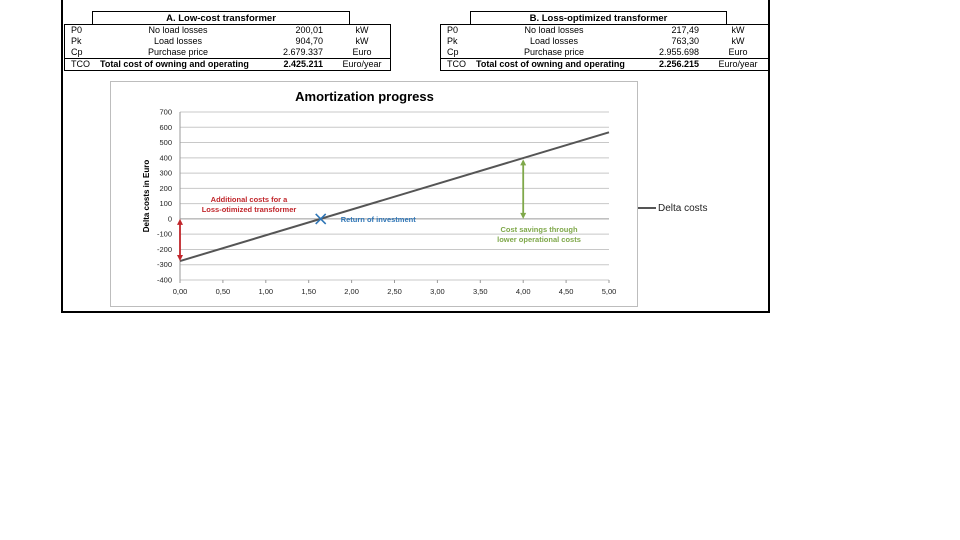 The image size is (960, 540). Describe the element at coordinates (678, 64) in the screenshot. I see `row-value: 2.256.215` at that location.